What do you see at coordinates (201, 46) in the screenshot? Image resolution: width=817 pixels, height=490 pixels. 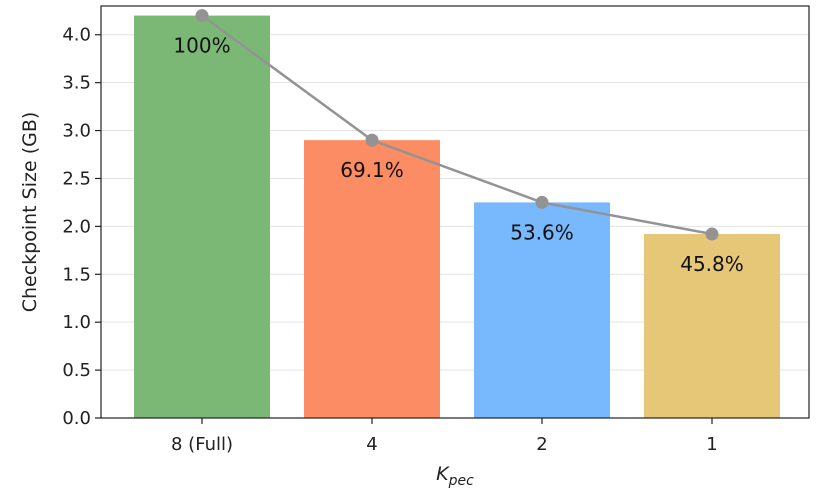 I see `data-label: 100%` at bounding box center [201, 46].